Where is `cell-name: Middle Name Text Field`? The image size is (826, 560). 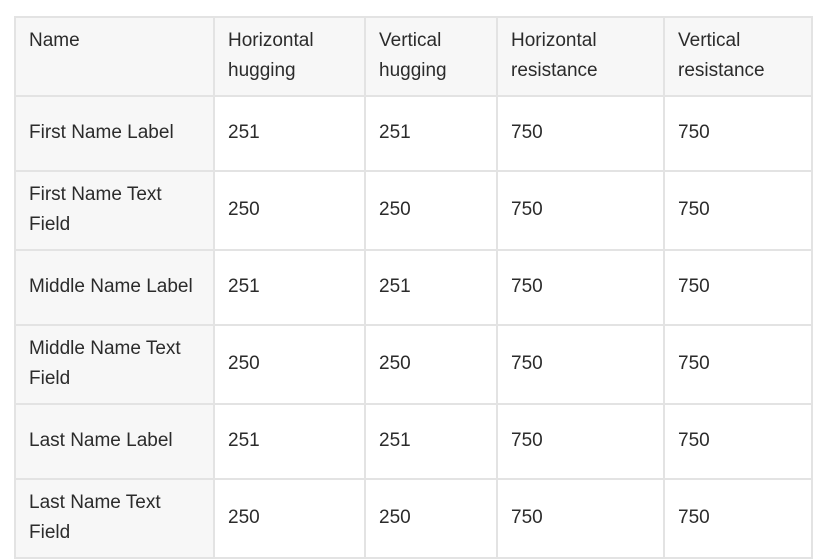
cell-name: Middle Name Text Field is located at coordinates (114, 364).